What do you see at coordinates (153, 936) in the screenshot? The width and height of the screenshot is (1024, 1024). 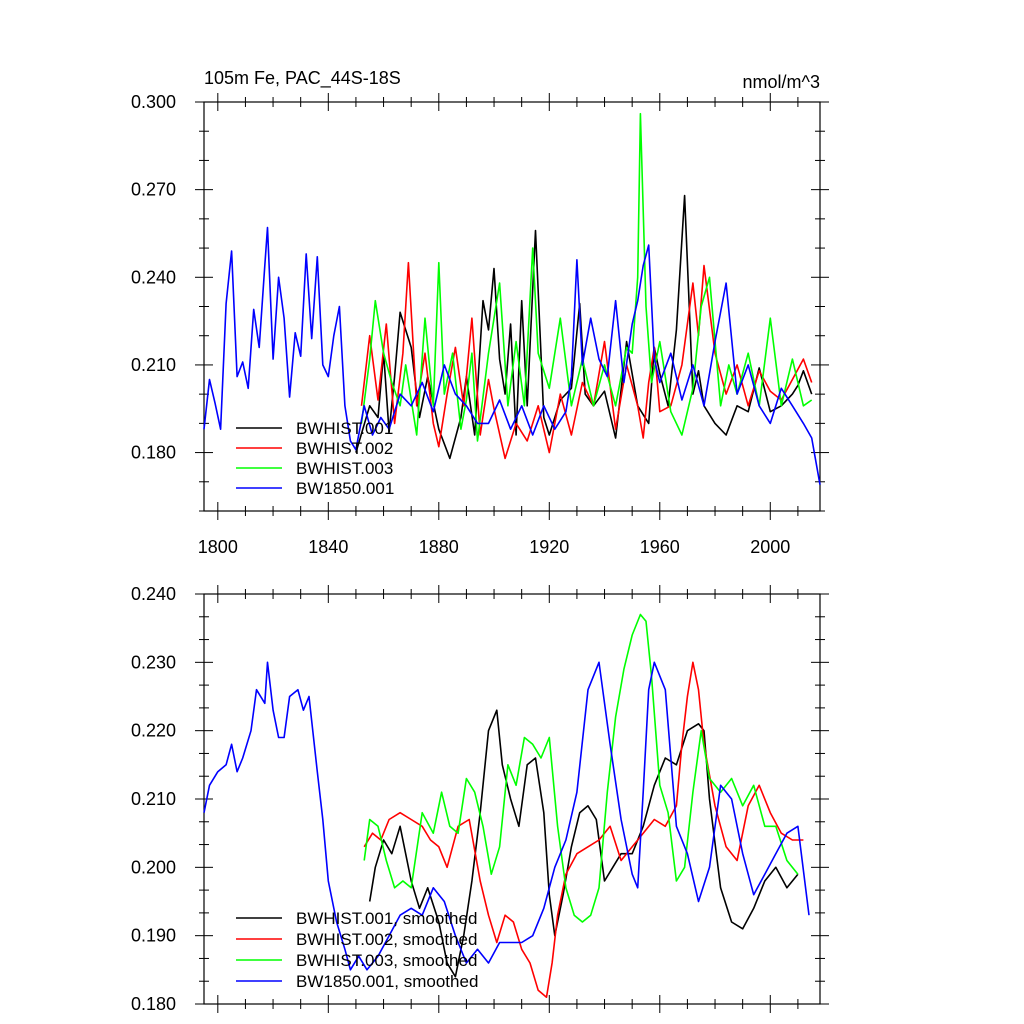 I see `y-tick-label: 0.190` at bounding box center [153, 936].